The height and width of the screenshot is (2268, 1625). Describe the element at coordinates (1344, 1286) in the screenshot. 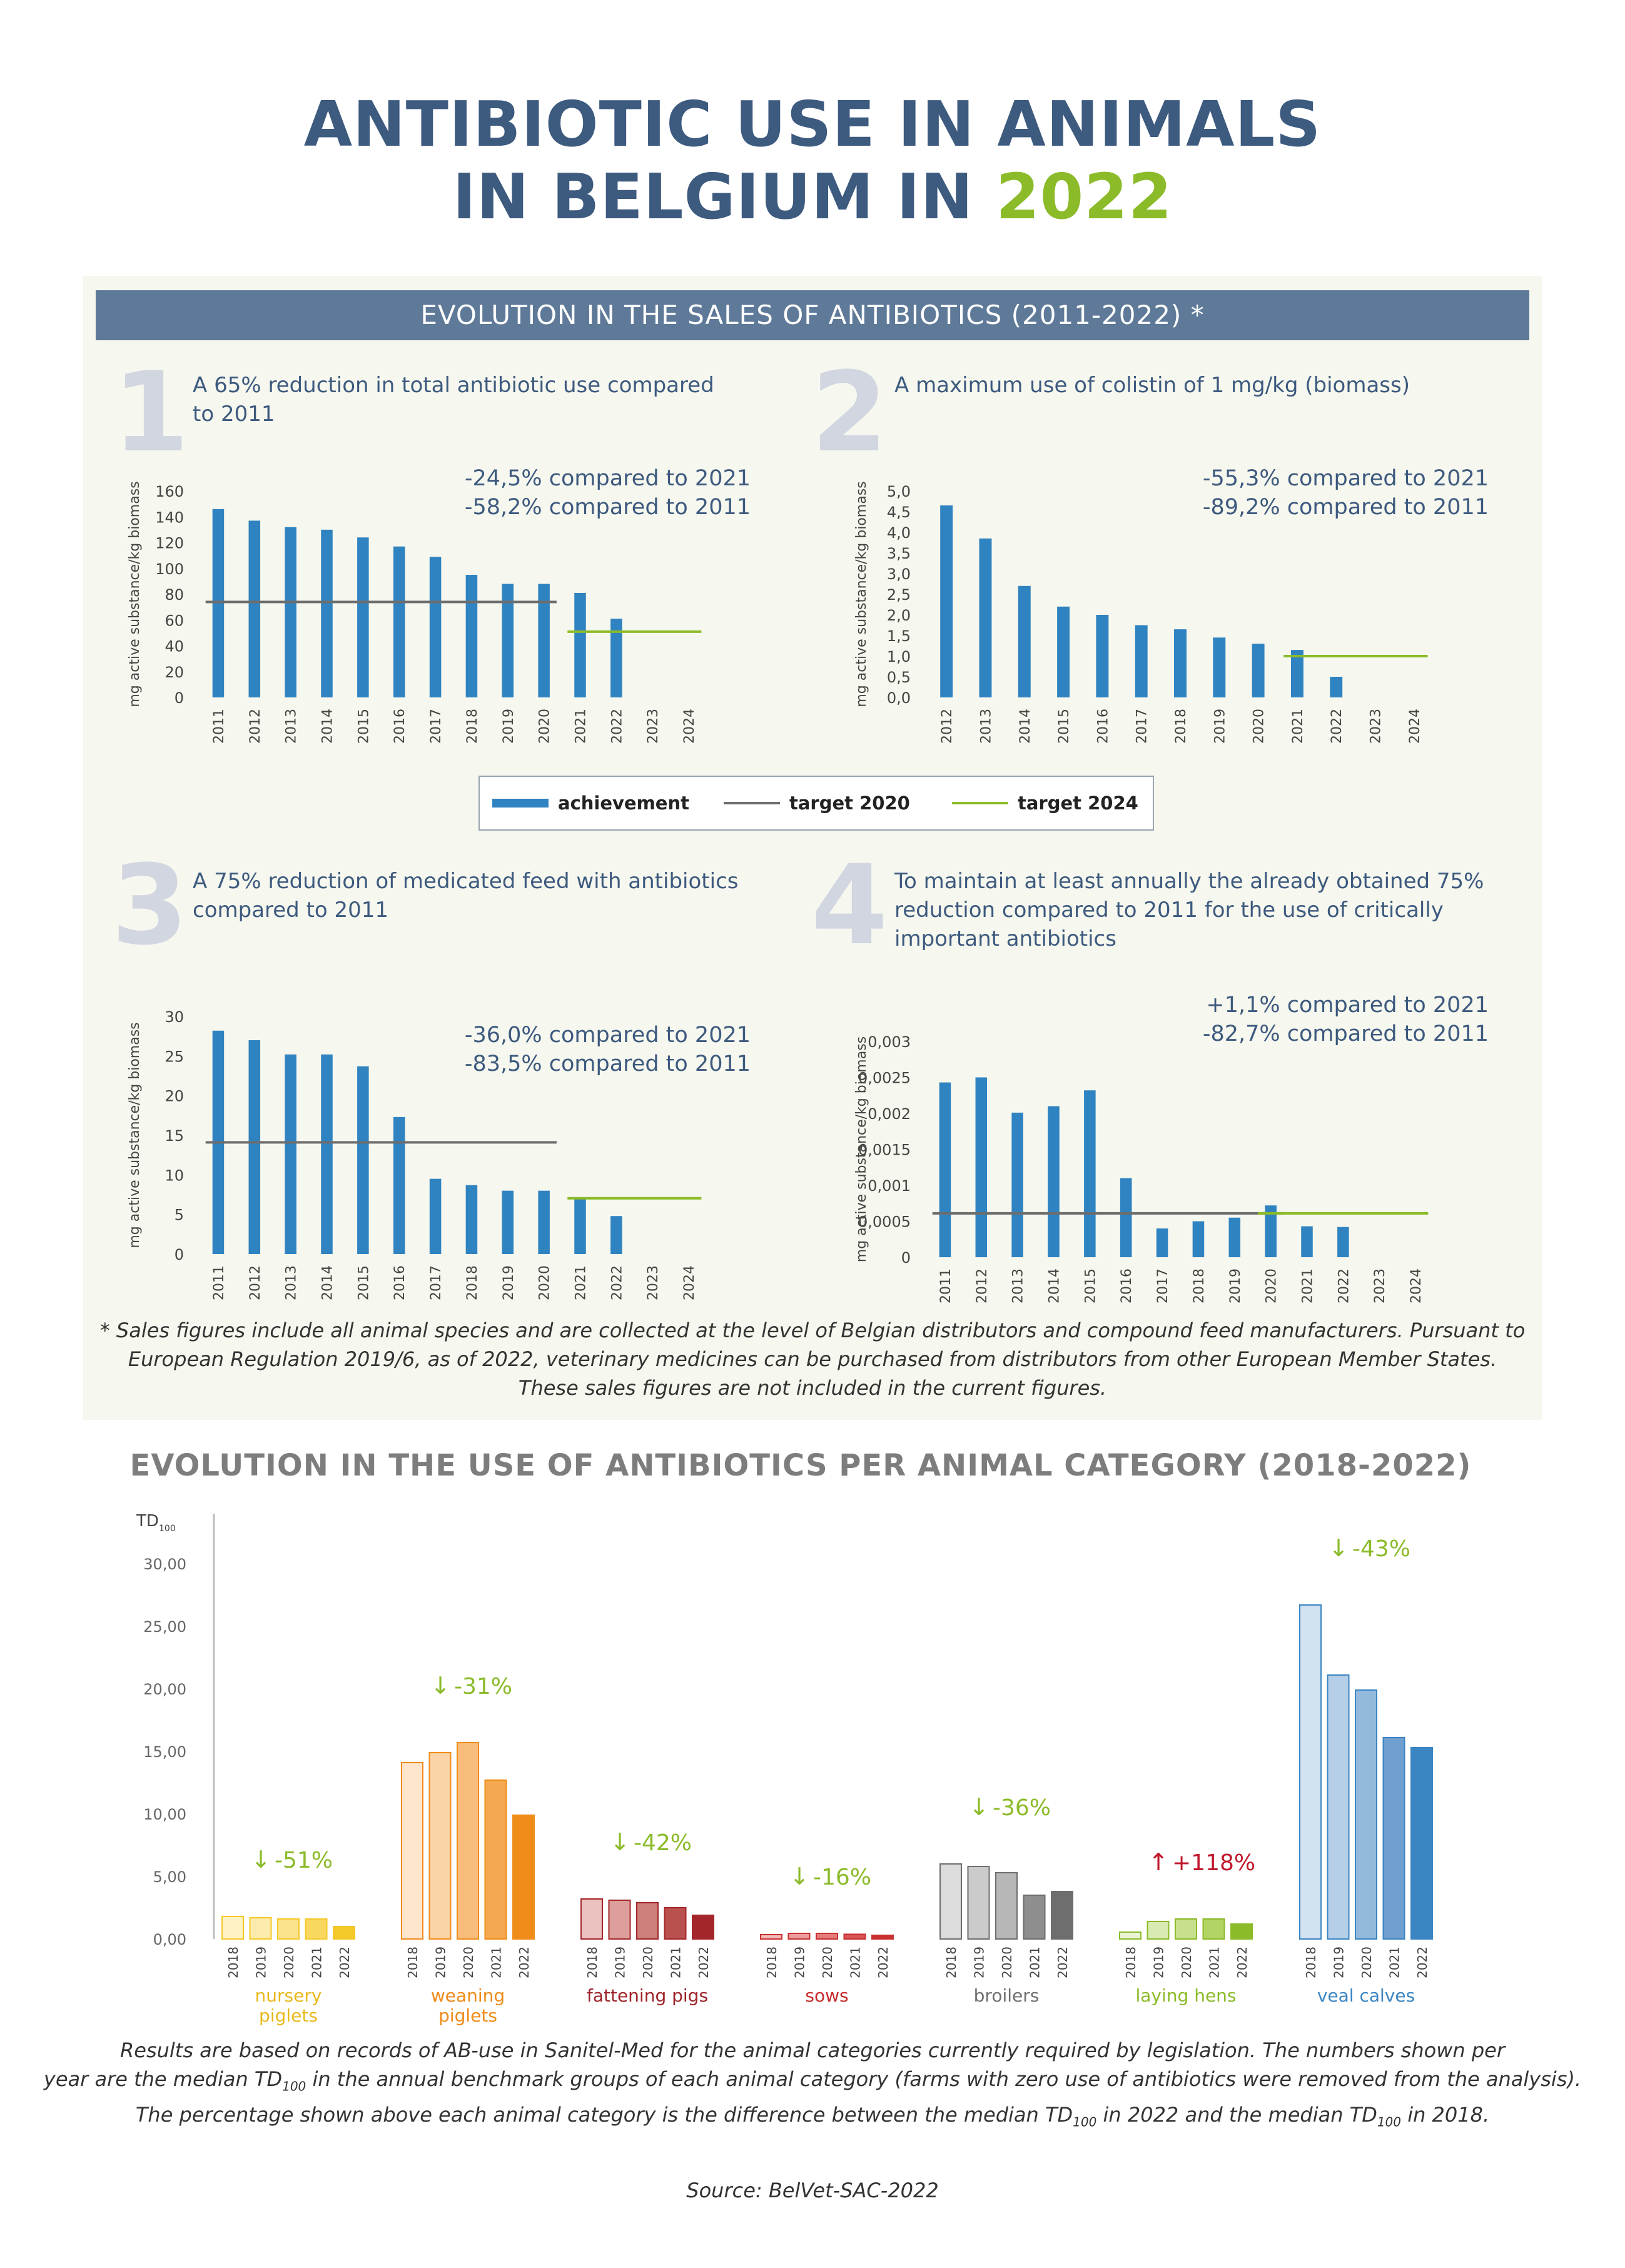

I see `x-tick-label: 2022` at that location.